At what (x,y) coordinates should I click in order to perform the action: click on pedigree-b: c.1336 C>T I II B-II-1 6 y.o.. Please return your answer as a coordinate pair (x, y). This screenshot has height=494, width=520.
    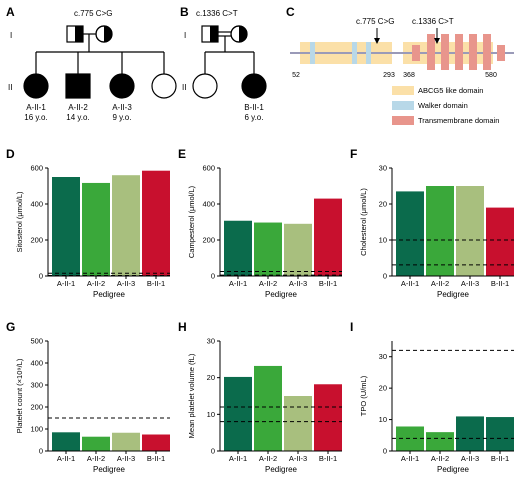
    Looking at the image, I should click on (224, 65).